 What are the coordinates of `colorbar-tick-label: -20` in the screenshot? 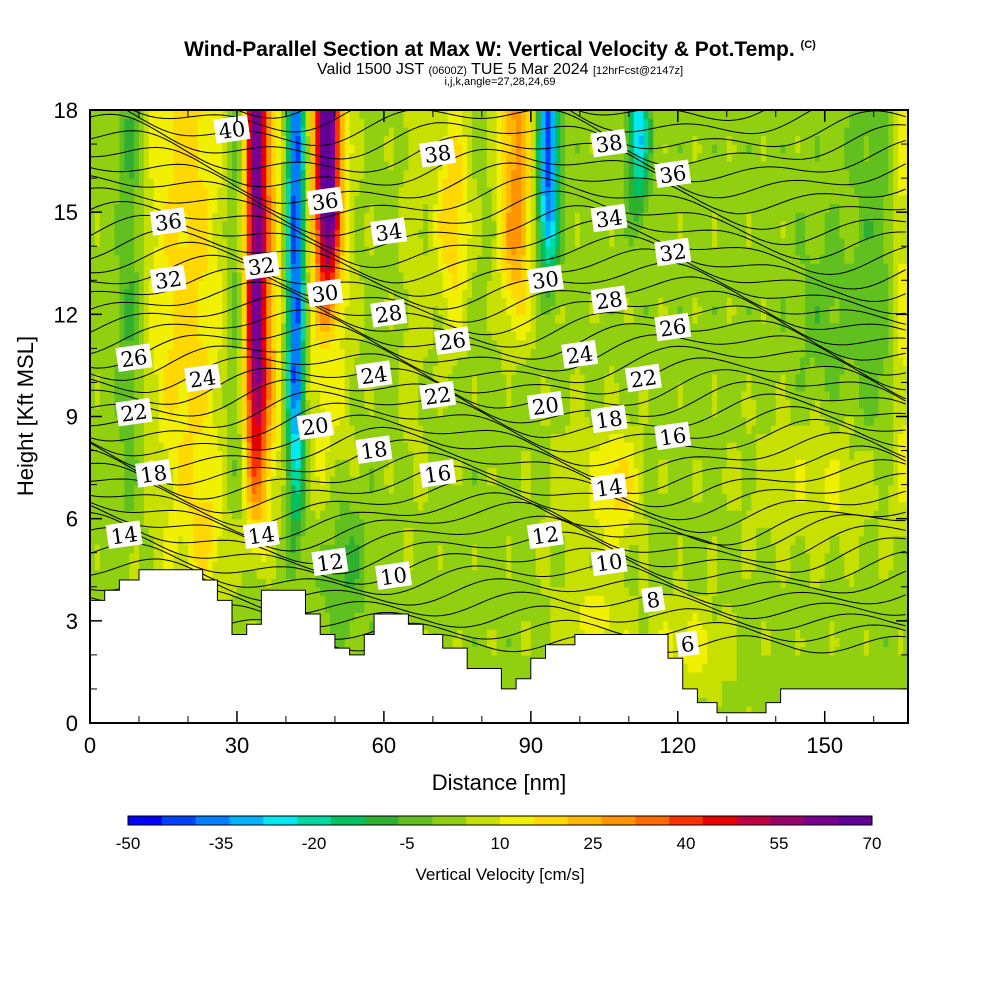 It's located at (314, 843).